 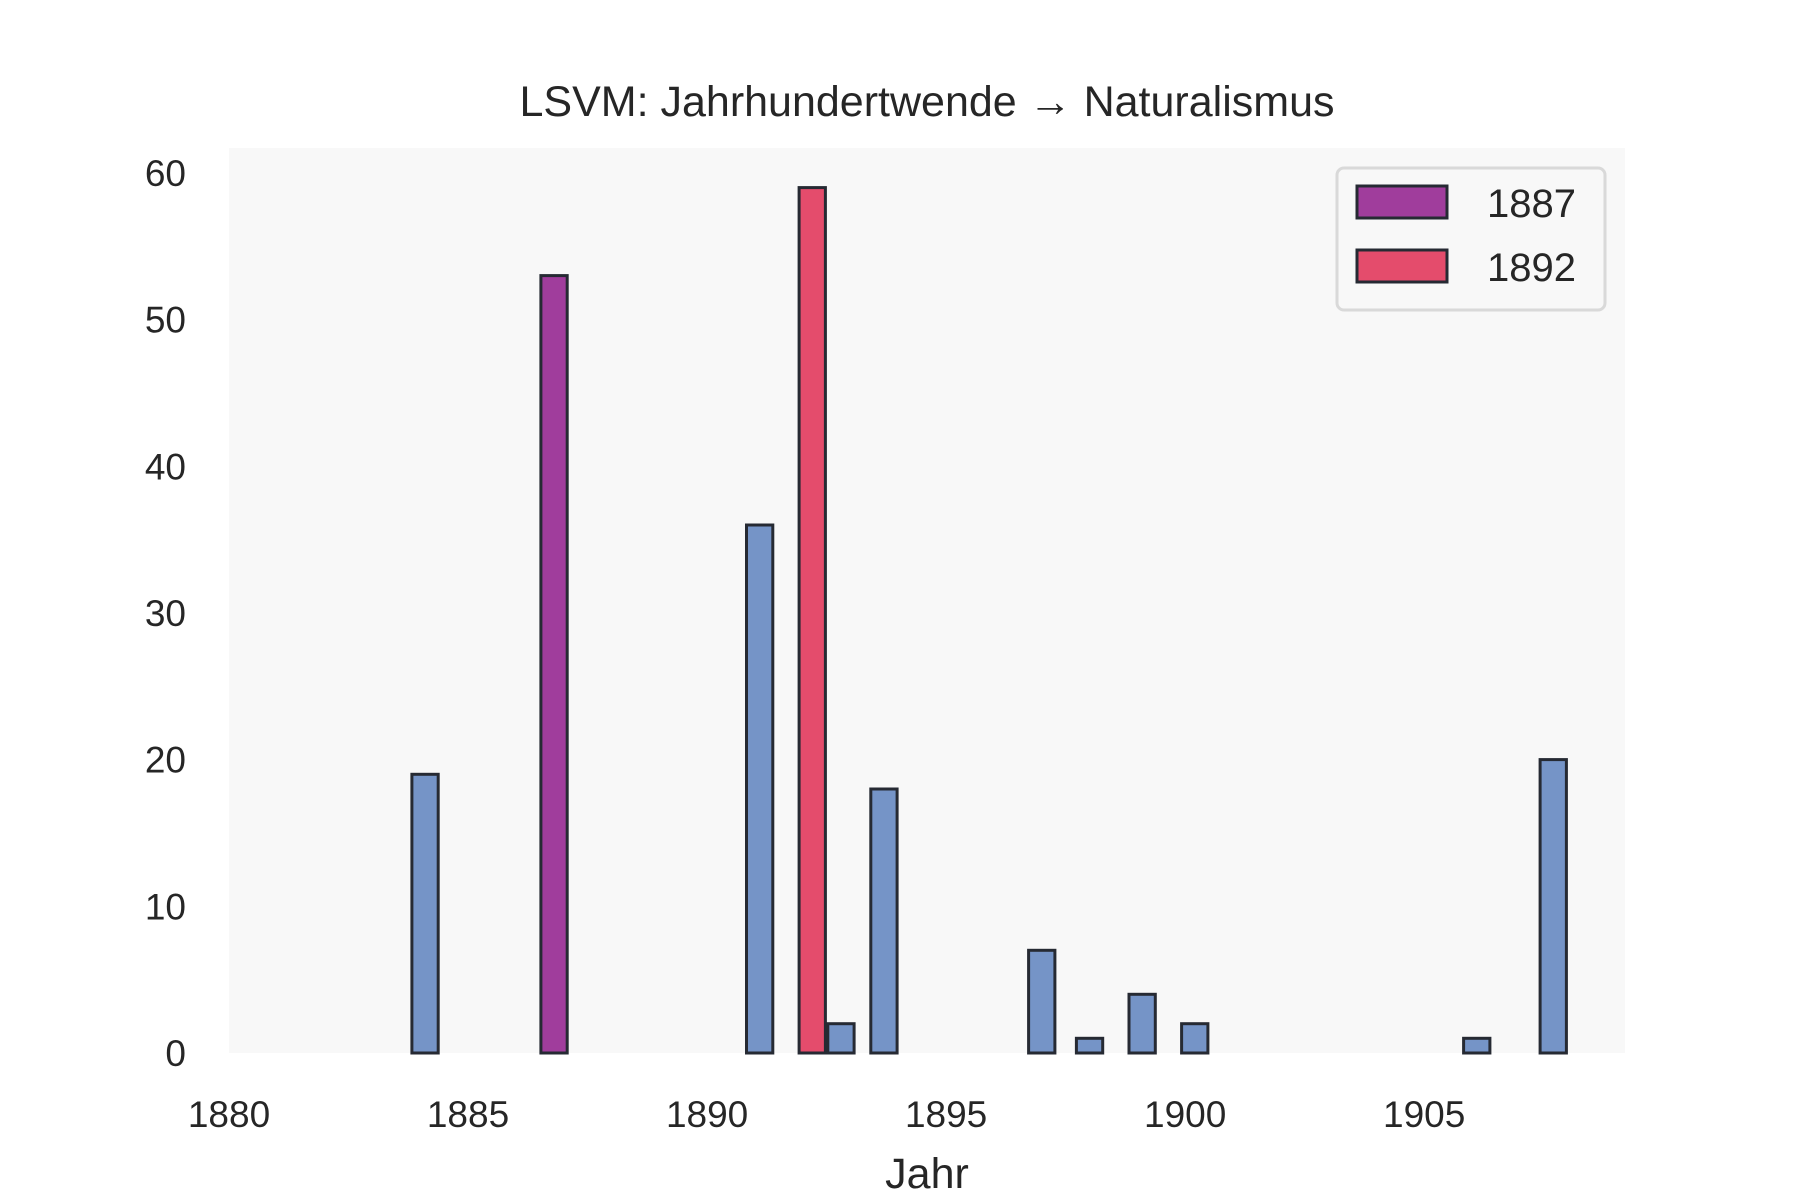 I want to click on x-tick-label: 1905, so click(x=1424, y=1114).